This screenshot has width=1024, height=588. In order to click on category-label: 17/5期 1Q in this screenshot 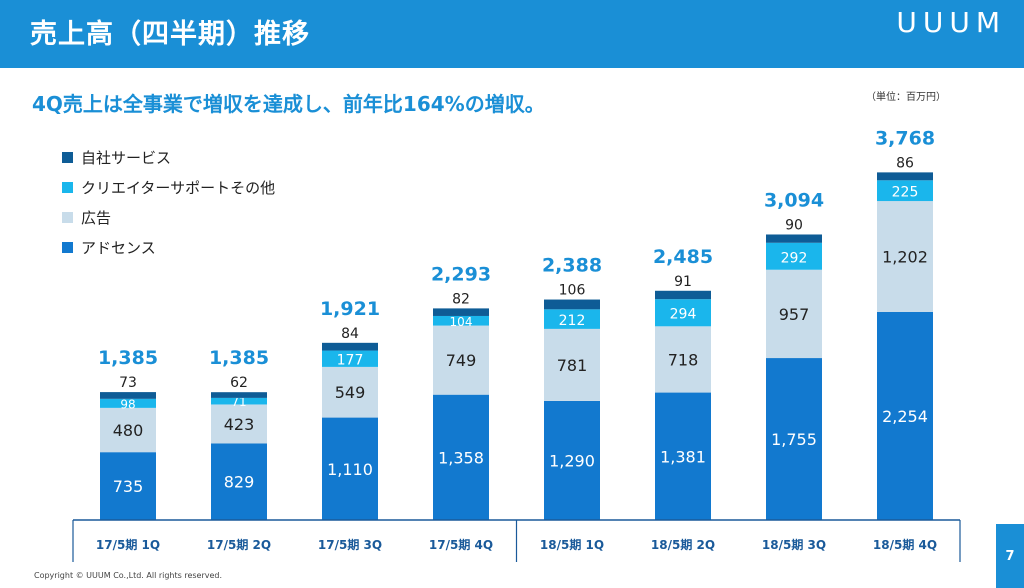, I will do `click(128, 544)`.